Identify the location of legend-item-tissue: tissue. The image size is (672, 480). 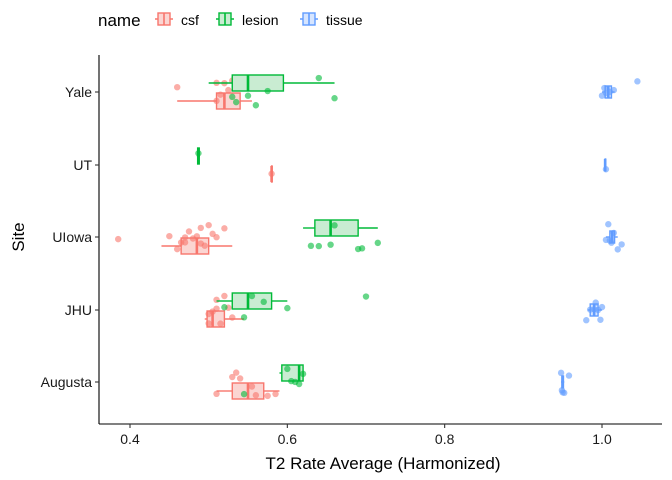
(331, 20).